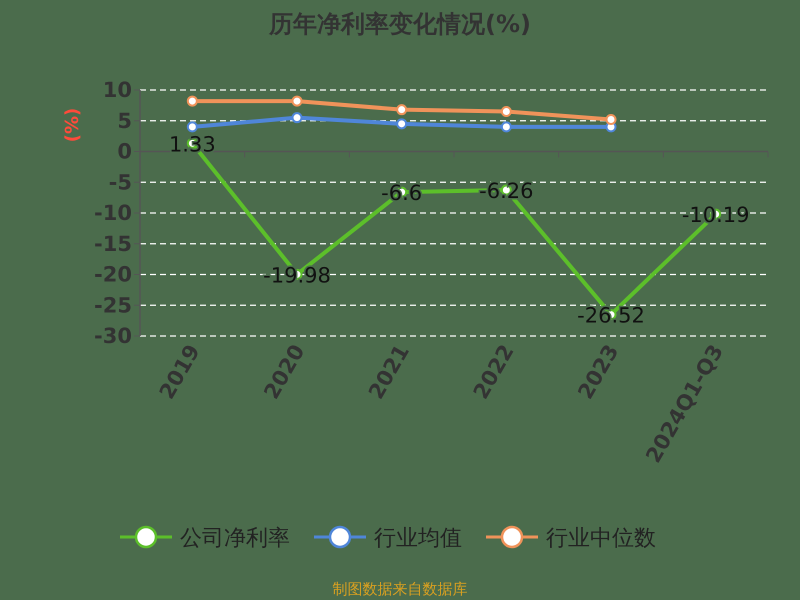  Describe the element at coordinates (113, 336) in the screenshot. I see `y-tick-label: -30` at that location.